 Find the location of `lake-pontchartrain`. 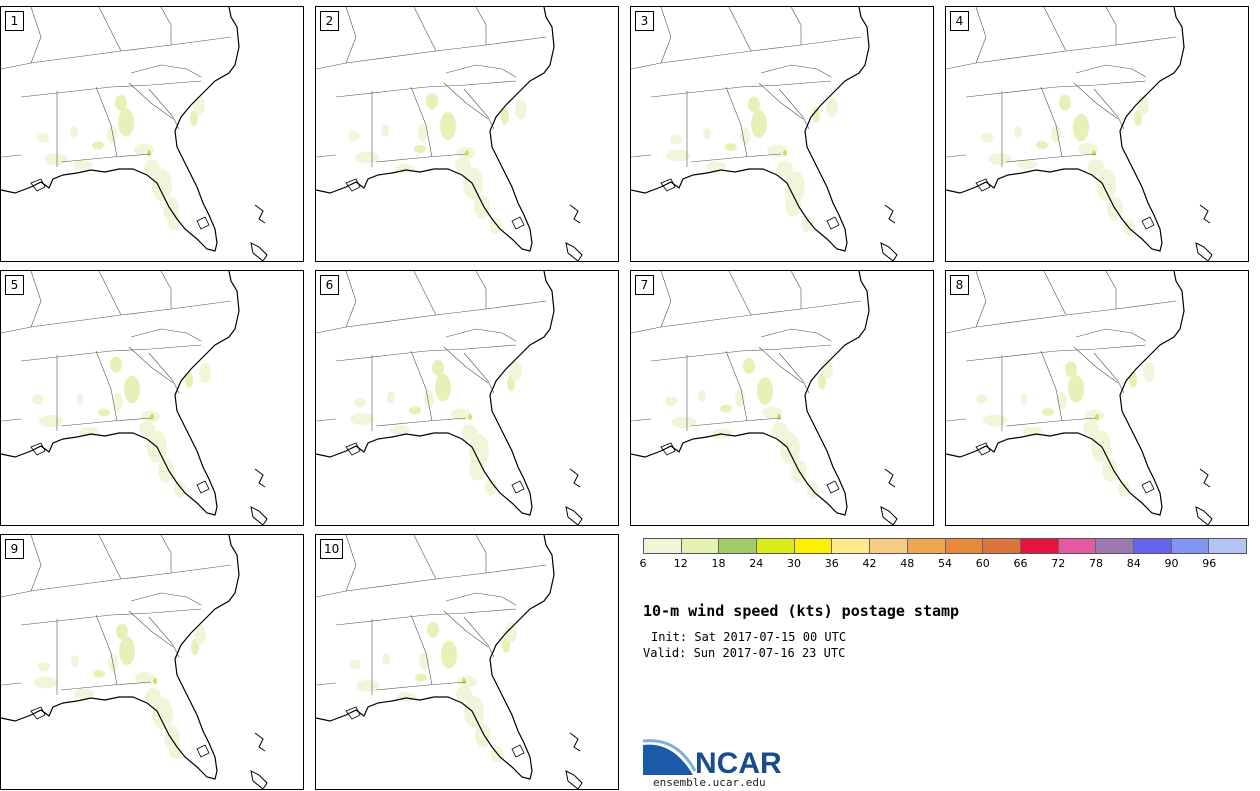

lake-pontchartrain is located at coordinates (983, 449).